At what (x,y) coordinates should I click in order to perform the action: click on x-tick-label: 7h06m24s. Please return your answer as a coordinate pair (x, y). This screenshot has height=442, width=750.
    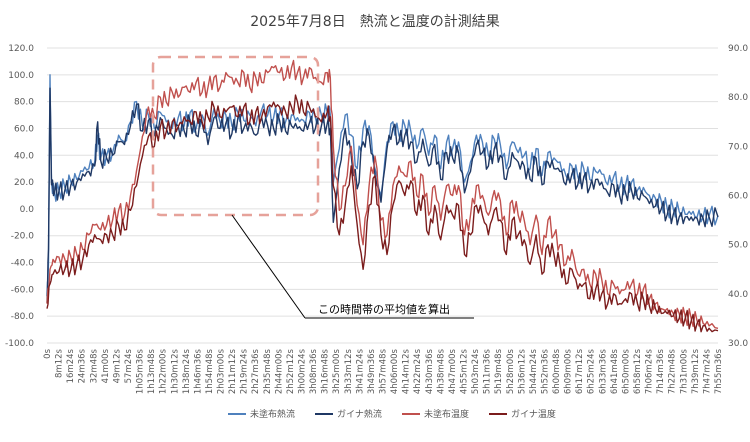
    Looking at the image, I should click on (650, 371).